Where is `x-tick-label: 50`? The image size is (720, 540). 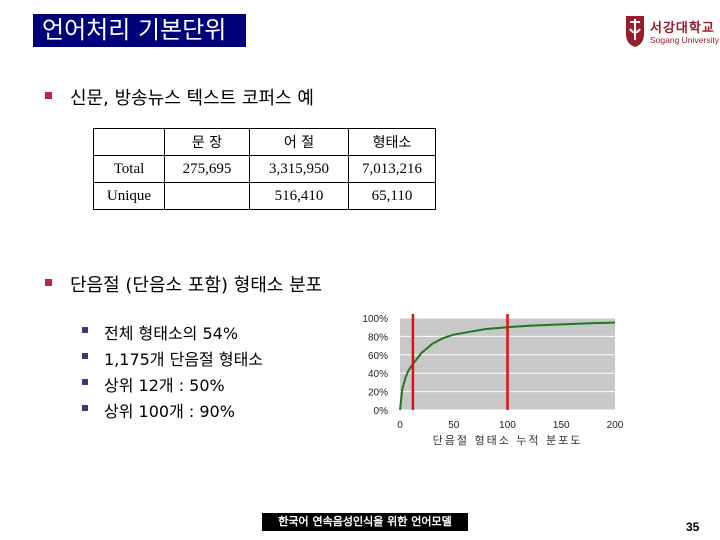
x-tick-label: 50 is located at coordinates (454, 425).